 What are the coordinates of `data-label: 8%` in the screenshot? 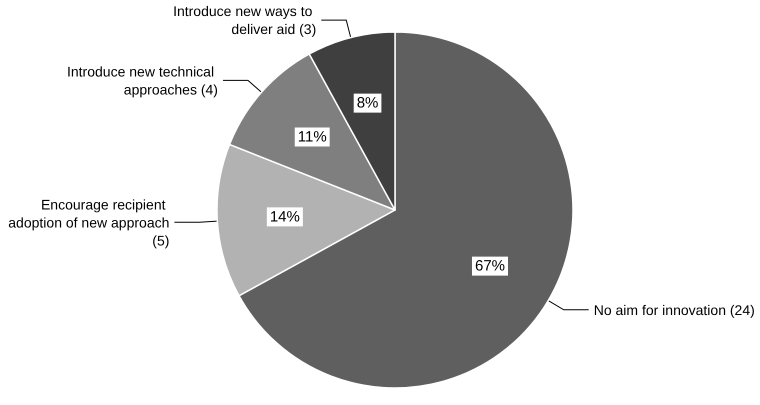 It's located at (367, 103).